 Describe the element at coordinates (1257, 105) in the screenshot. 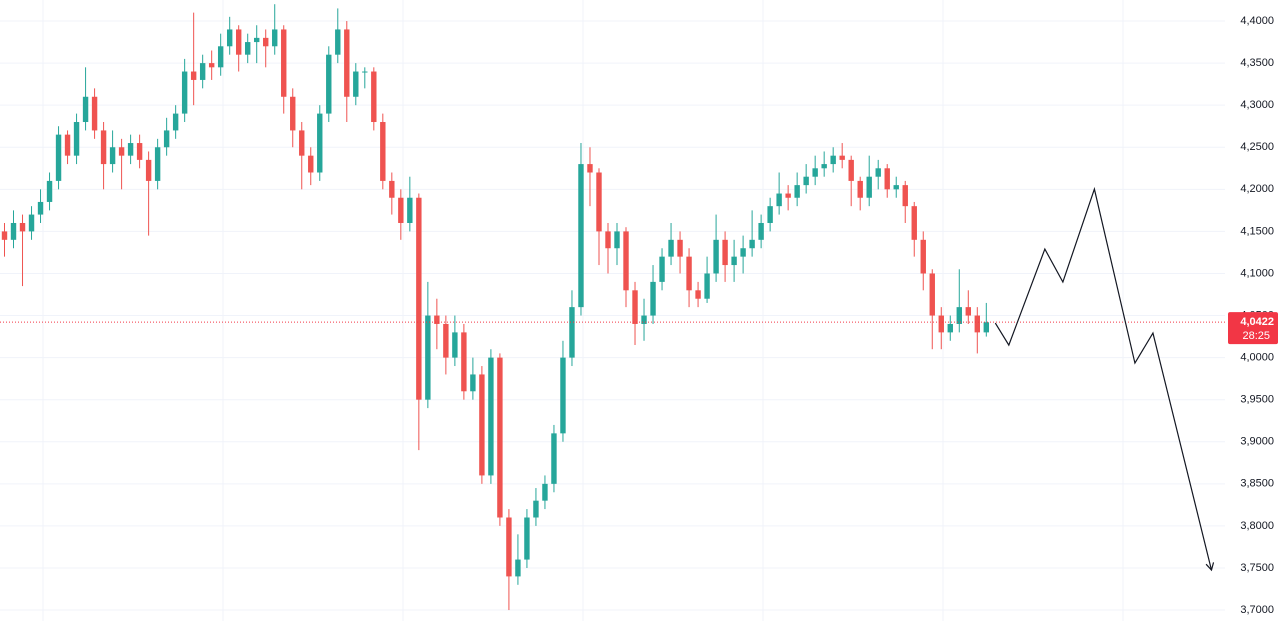

I see `y-tick-label: 4,3000` at that location.